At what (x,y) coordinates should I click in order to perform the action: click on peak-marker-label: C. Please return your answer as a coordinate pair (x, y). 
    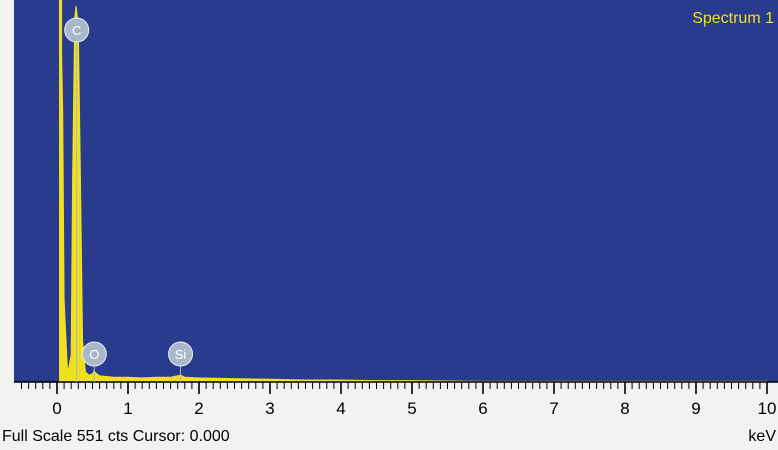
    Looking at the image, I should click on (76, 30).